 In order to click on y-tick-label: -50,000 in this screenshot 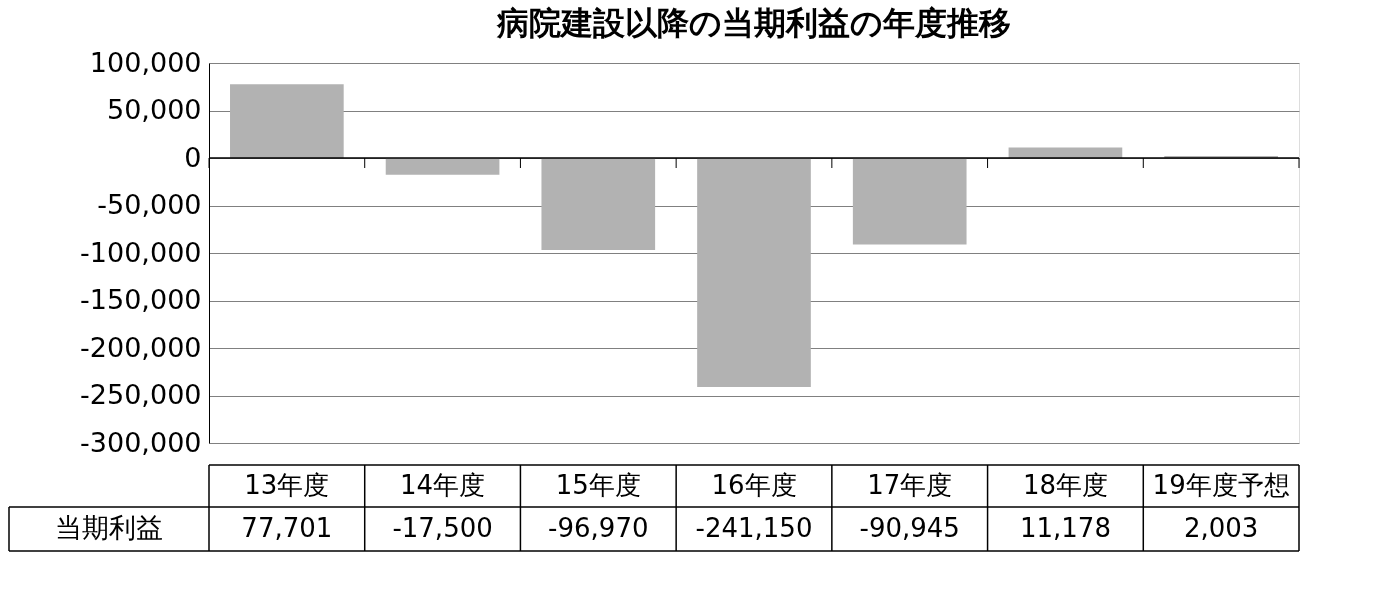, I will do `click(149, 204)`.